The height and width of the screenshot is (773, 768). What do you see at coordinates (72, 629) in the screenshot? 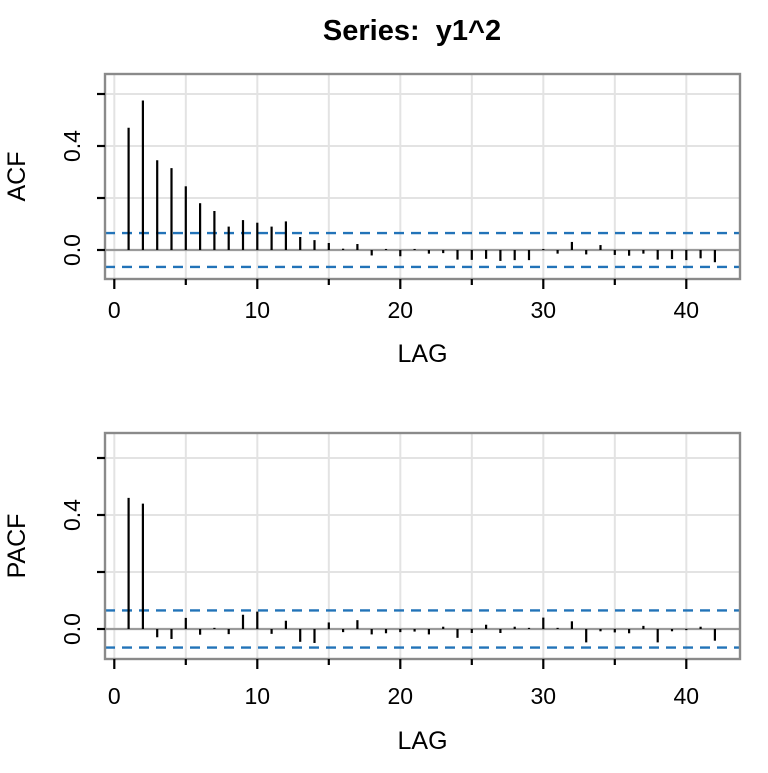
I see `pacf-ytick-label: 0.0` at bounding box center [72, 629].